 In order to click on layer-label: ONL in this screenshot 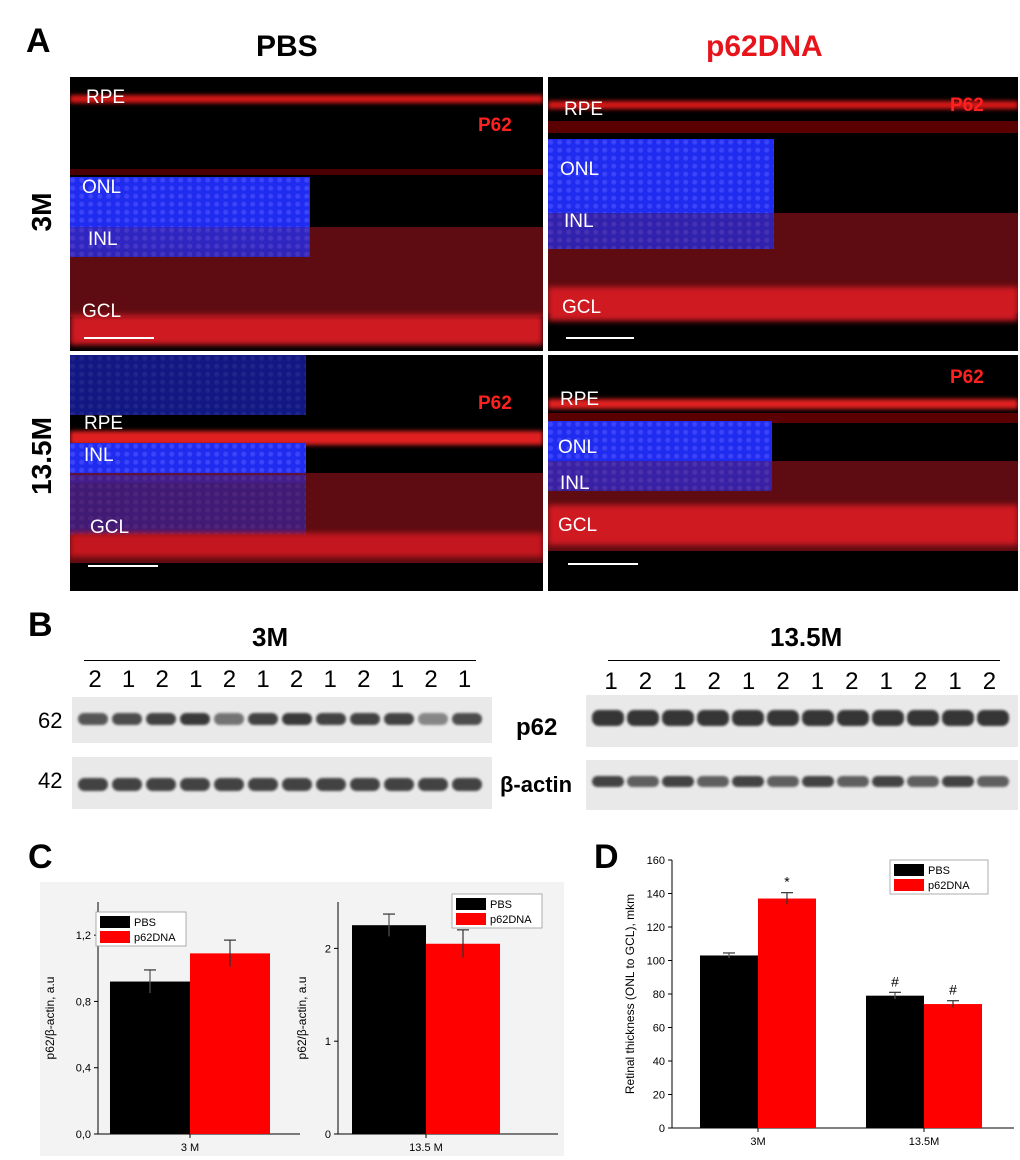, I will do `click(580, 169)`.